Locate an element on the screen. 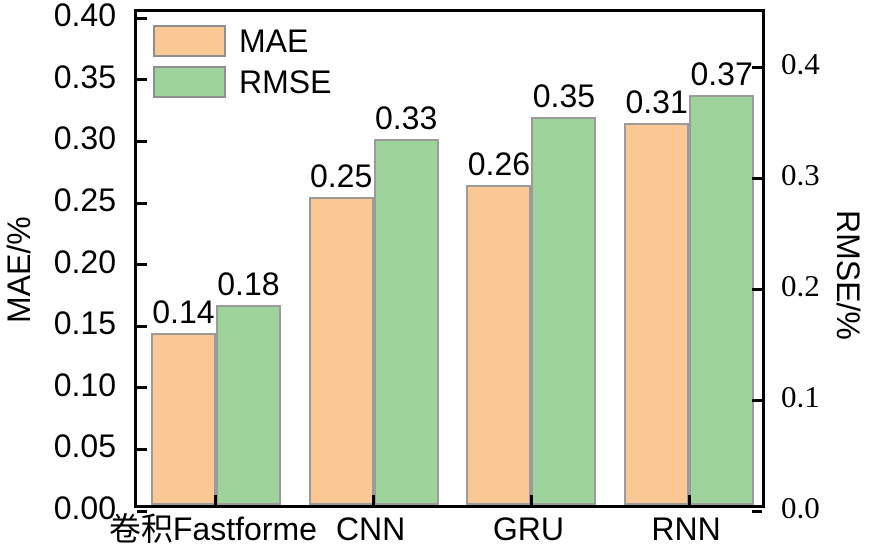  left-axis-tick-label: 0.15 is located at coordinates (84, 323).